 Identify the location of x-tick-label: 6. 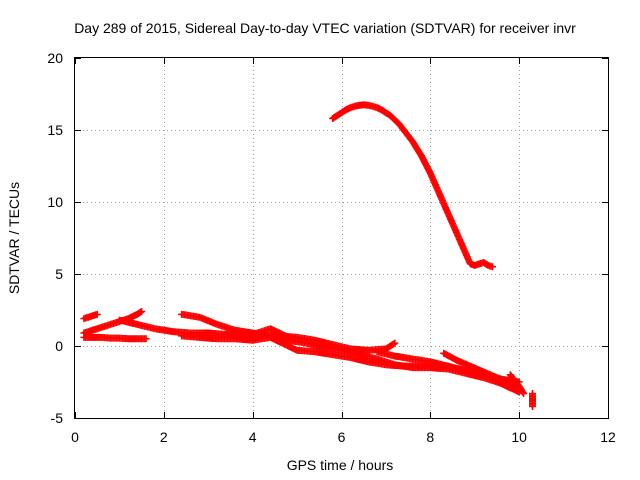
(342, 437).